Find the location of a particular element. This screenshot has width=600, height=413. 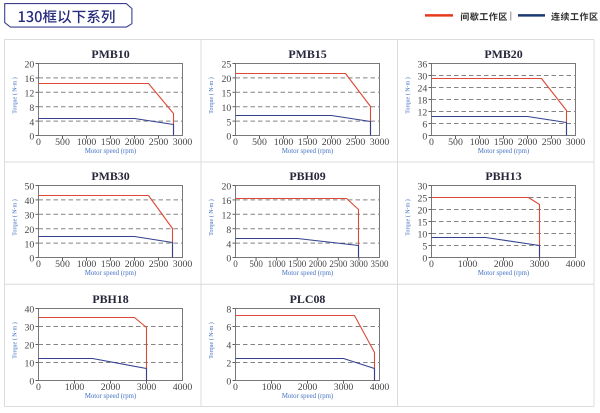

svg-text: PBH18 is located at coordinates (110, 299).